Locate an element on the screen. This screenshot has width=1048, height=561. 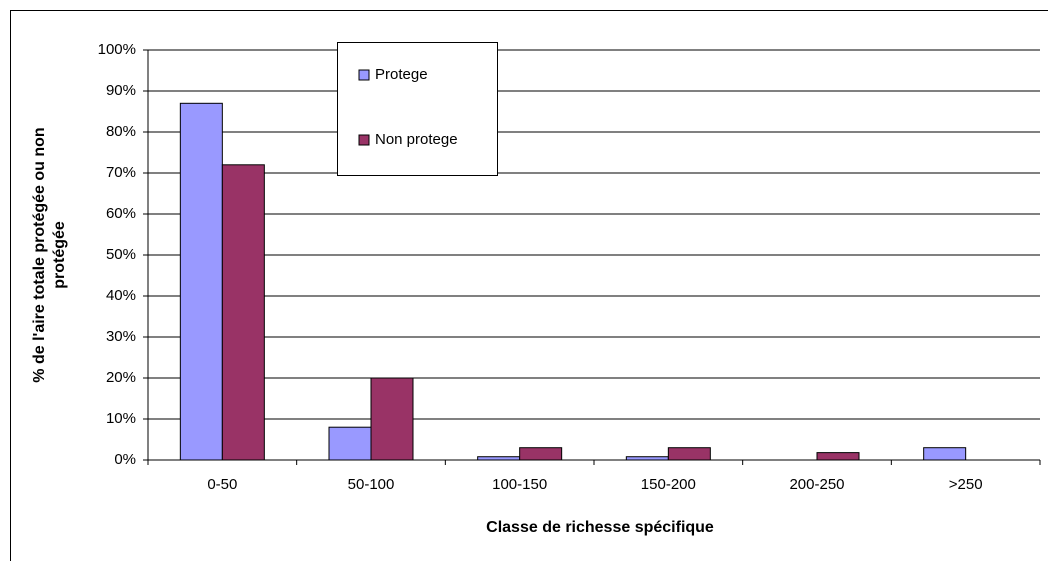
y-axis-title-line: % de l'aire totale protégée ou non is located at coordinates (39, 254).